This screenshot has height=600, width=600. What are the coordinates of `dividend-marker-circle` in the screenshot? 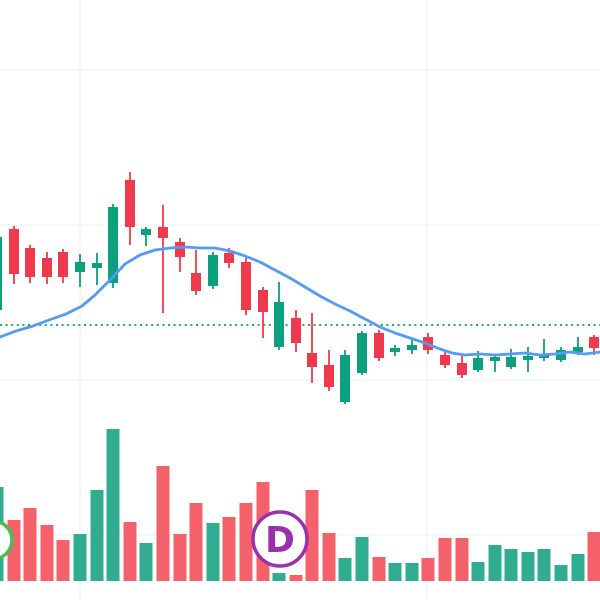 It's located at (280, 539).